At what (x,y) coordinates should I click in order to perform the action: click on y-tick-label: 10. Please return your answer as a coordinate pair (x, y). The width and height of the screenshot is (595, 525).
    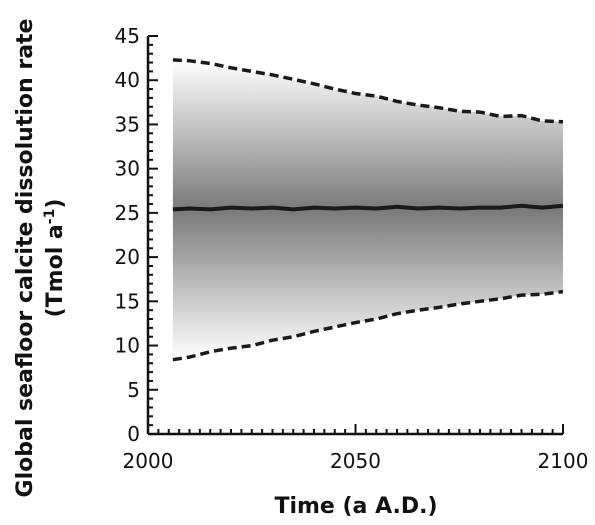
    Looking at the image, I should click on (127, 346).